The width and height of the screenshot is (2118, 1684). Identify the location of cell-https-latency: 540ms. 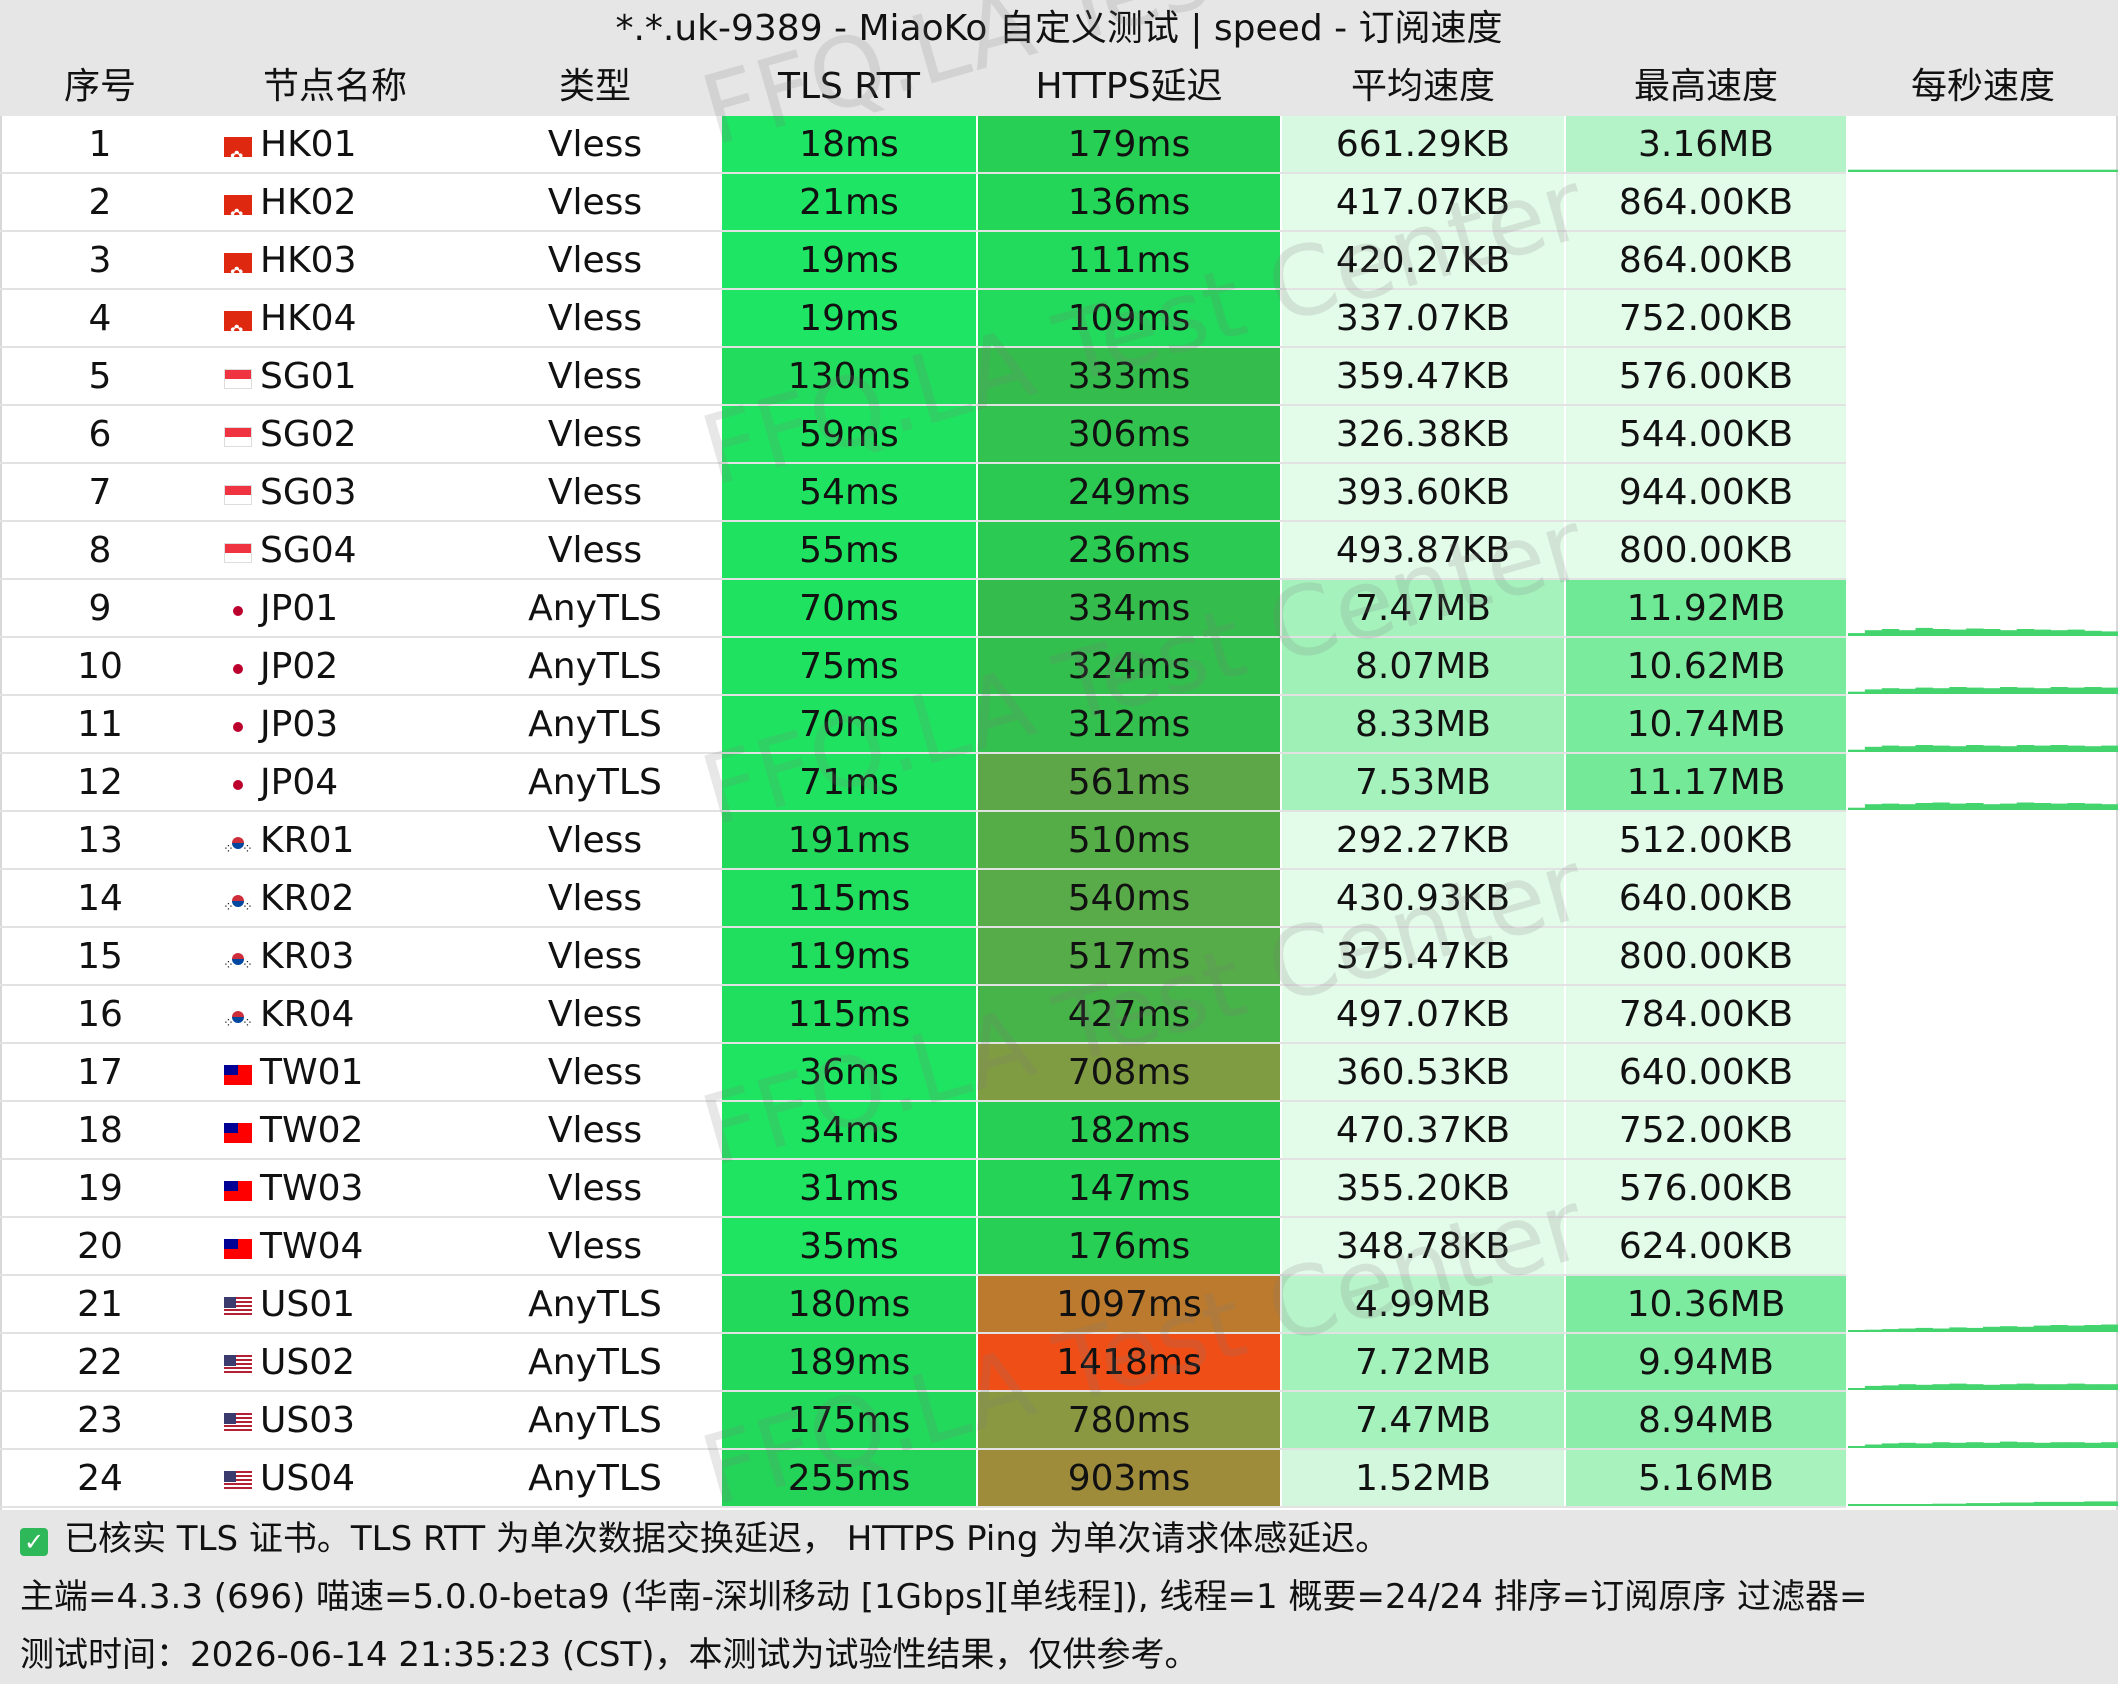
(1129, 898).